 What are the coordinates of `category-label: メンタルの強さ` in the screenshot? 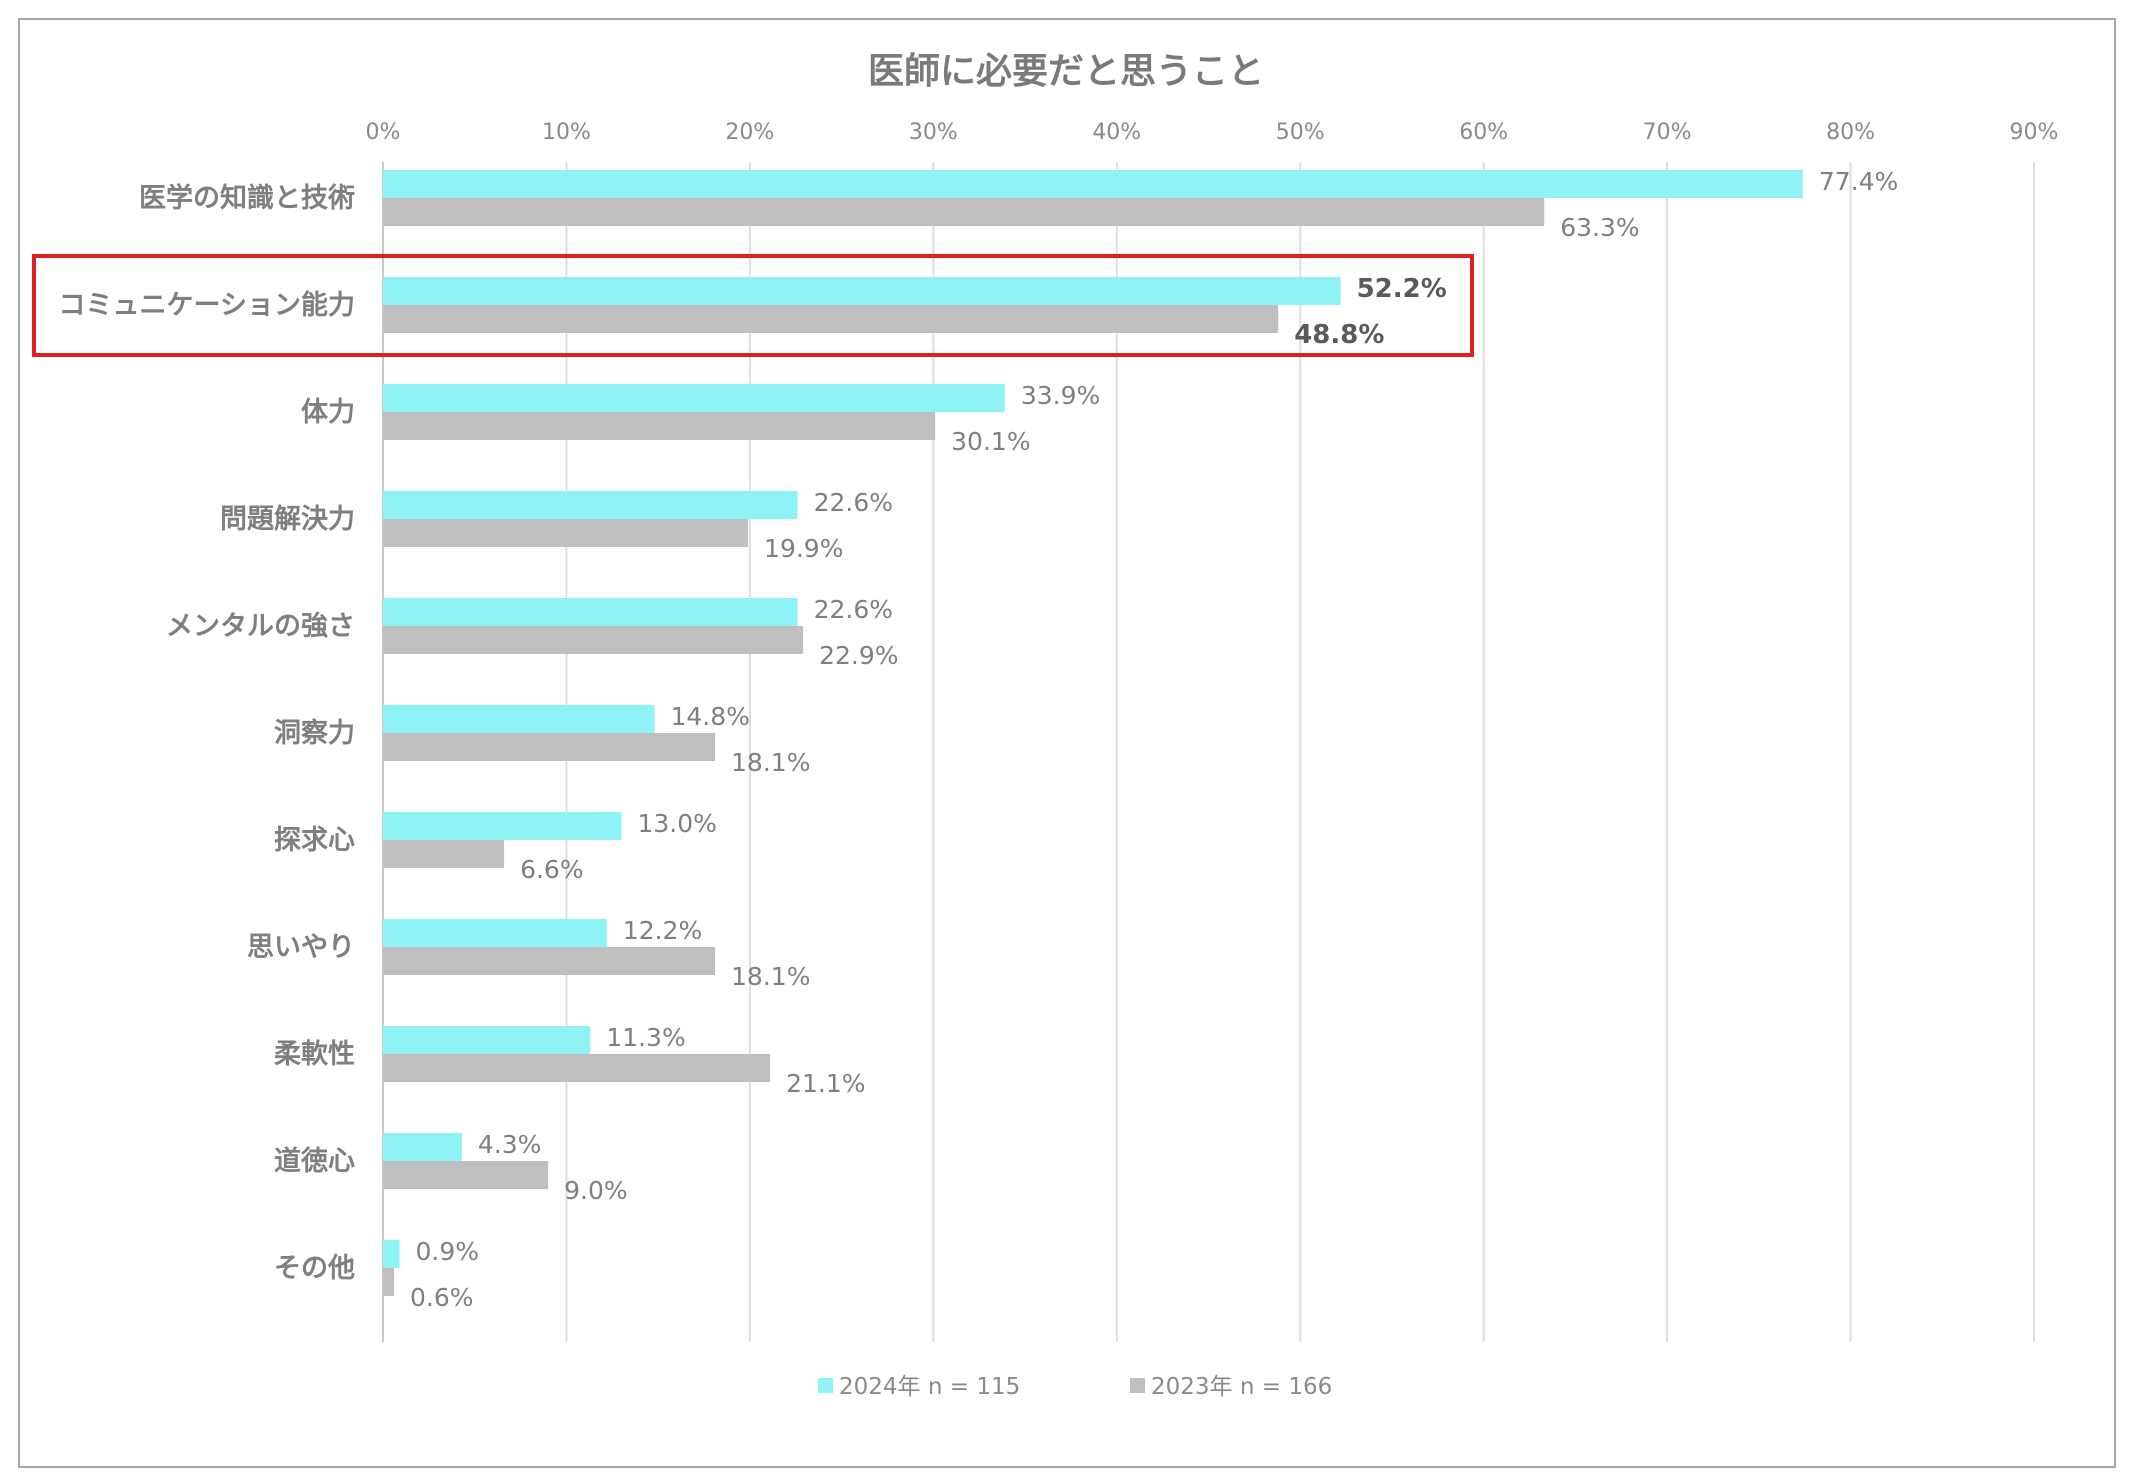 It's located at (260, 626).